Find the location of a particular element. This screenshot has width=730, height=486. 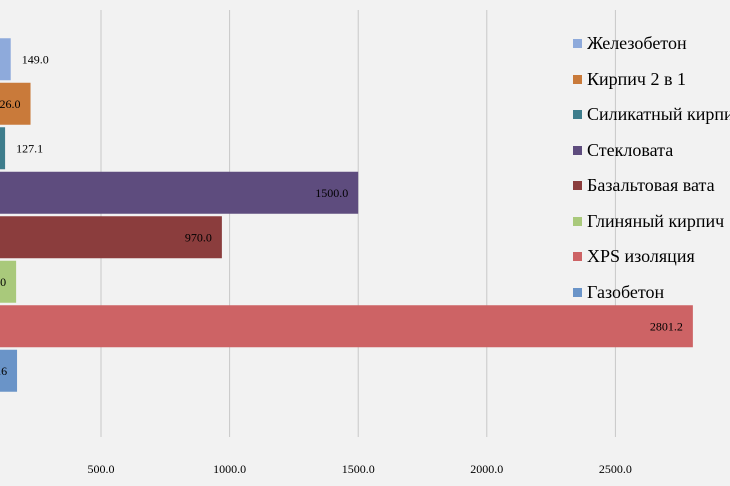

legend-item: Базальтовая вата is located at coordinates (651, 186).